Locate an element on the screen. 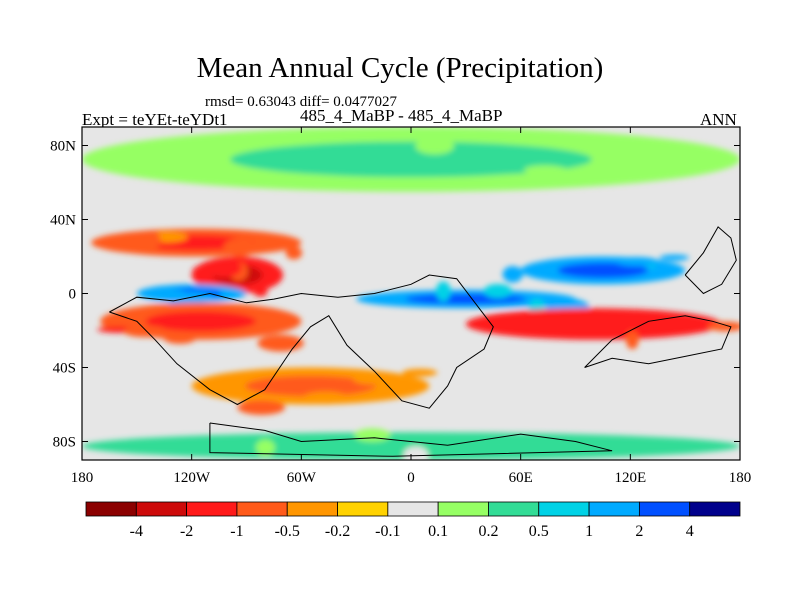 This screenshot has width=800, height=600. y-tick-label: 0 is located at coordinates (73, 295).